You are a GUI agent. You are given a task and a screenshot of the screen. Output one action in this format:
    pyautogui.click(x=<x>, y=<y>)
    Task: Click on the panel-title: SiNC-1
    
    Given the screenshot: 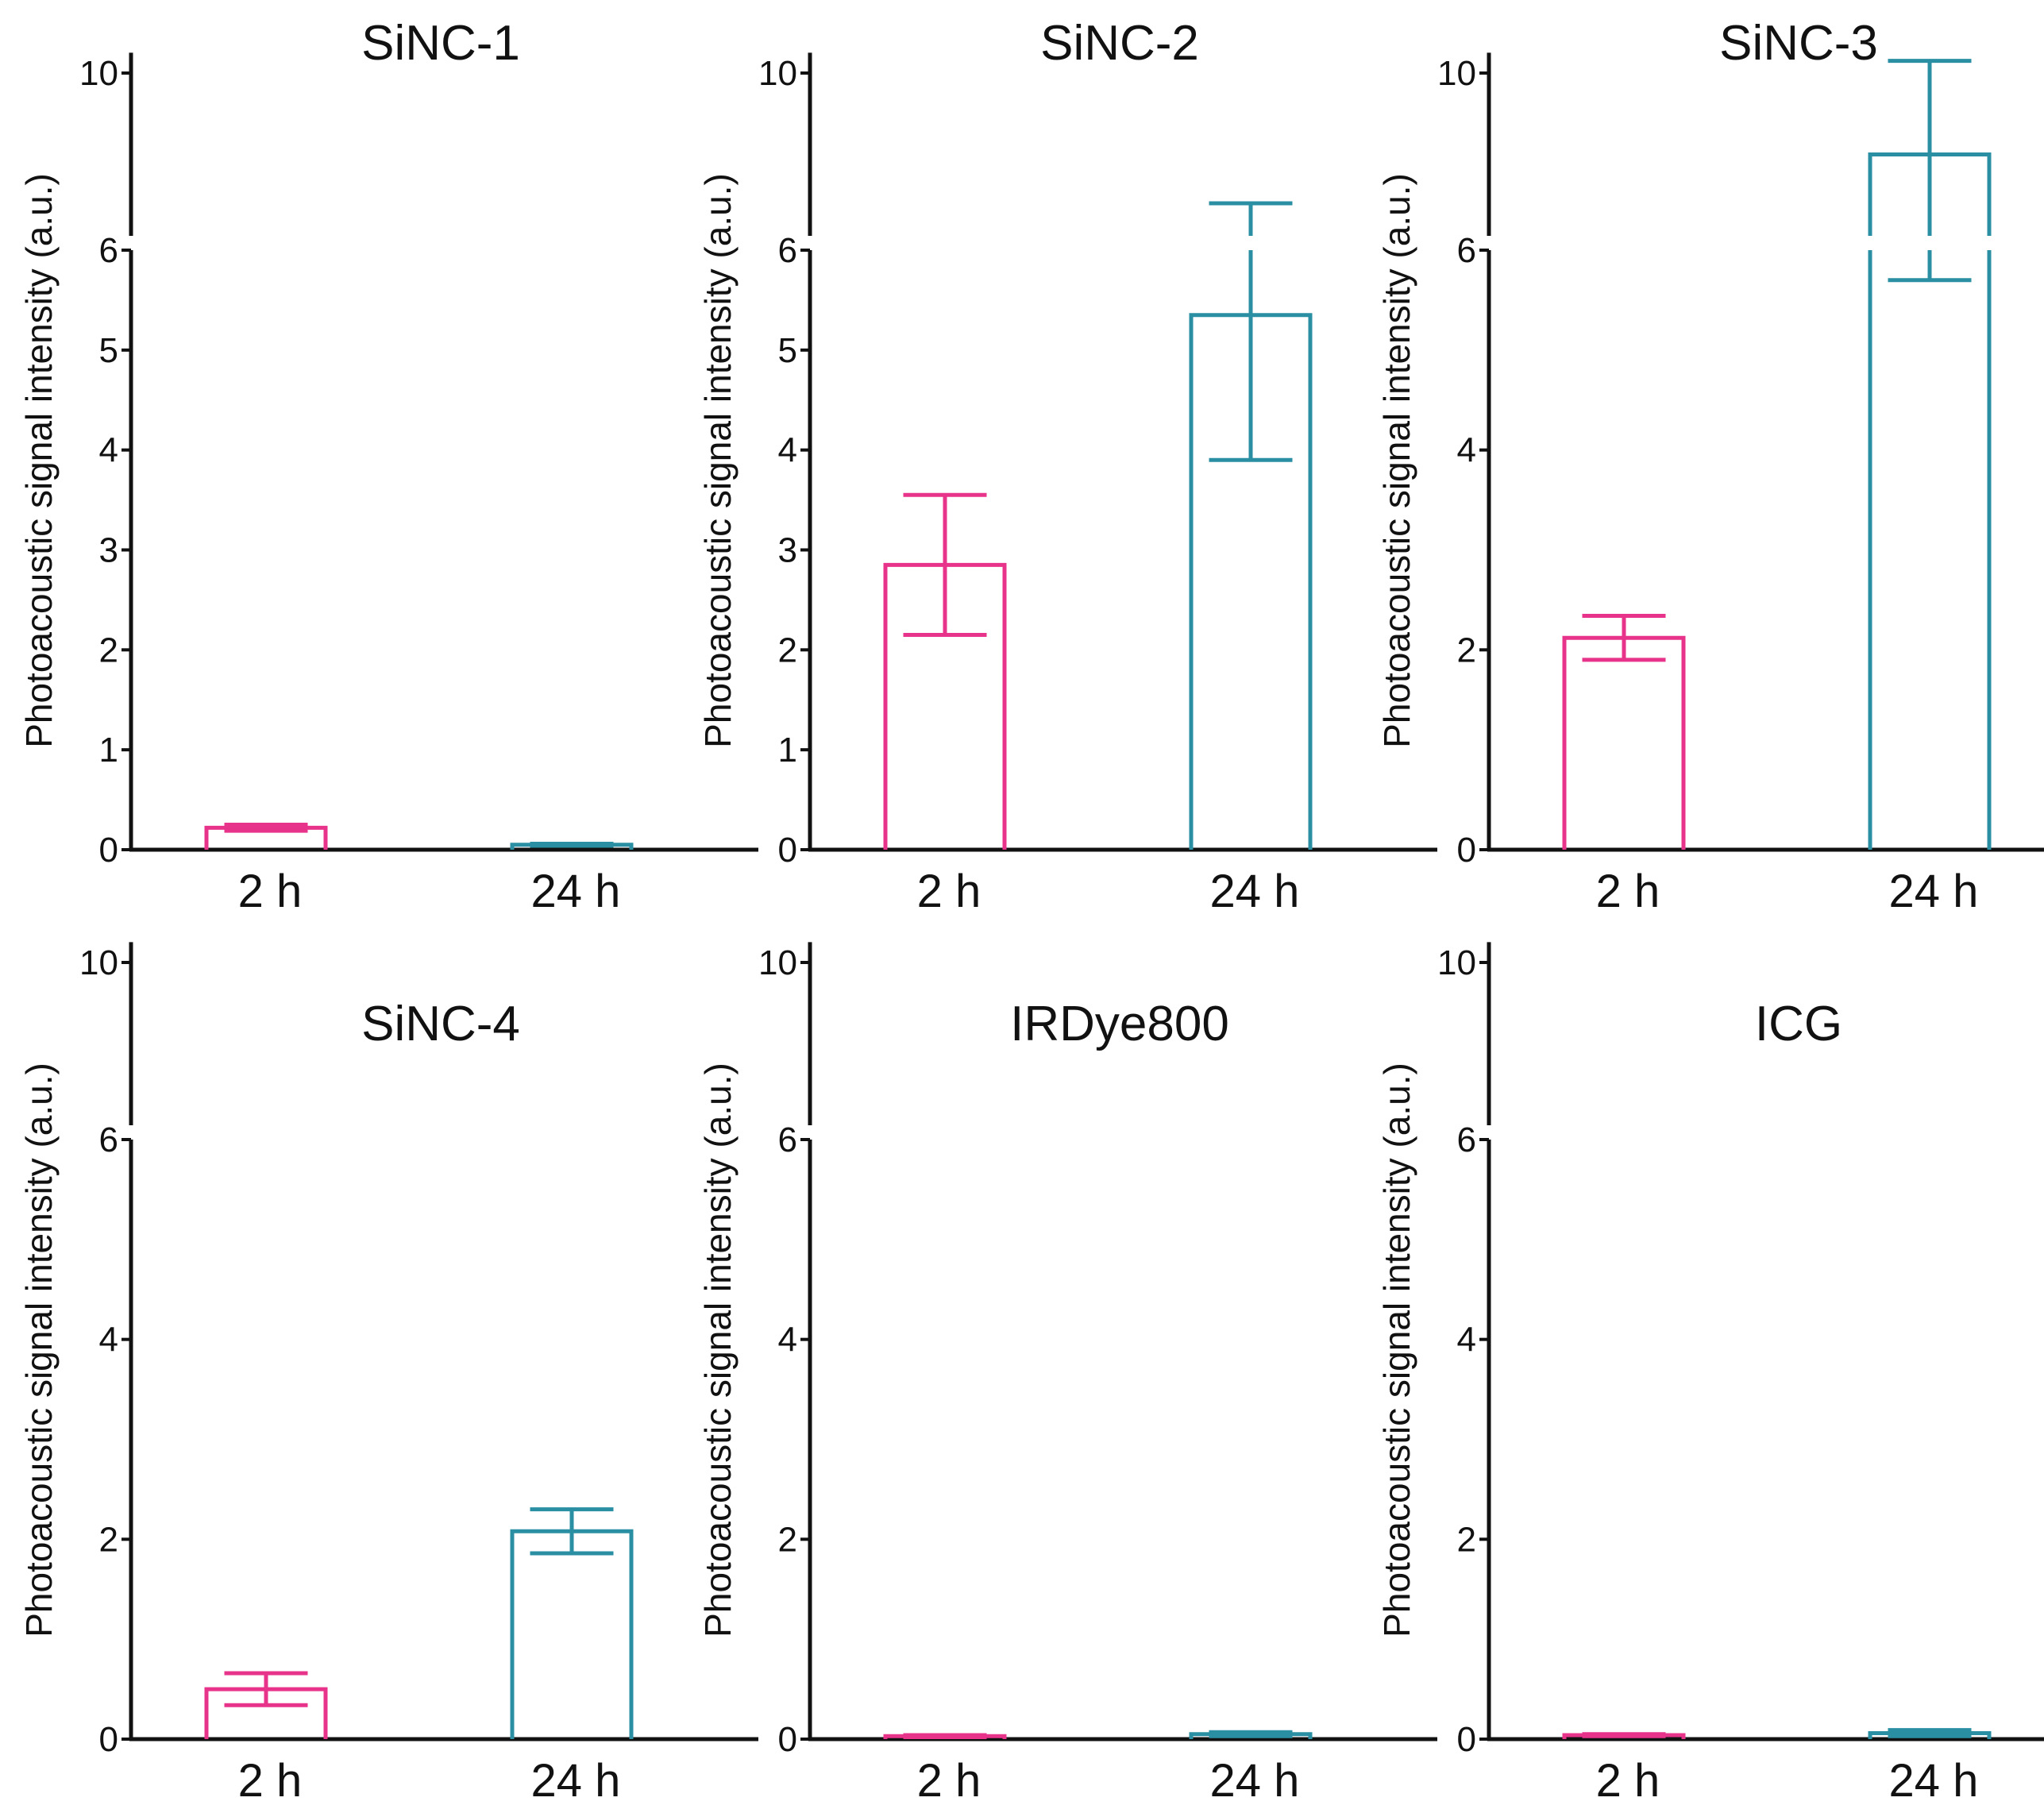 What is the action you would take?
    pyautogui.click(x=440, y=43)
    